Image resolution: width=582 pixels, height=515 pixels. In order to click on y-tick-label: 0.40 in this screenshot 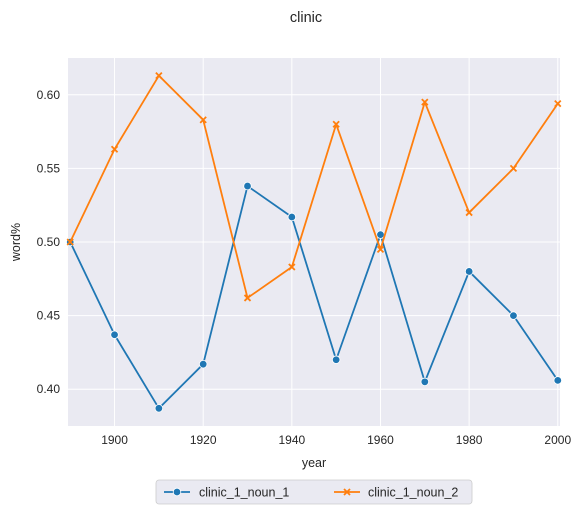, I will do `click(49, 389)`.